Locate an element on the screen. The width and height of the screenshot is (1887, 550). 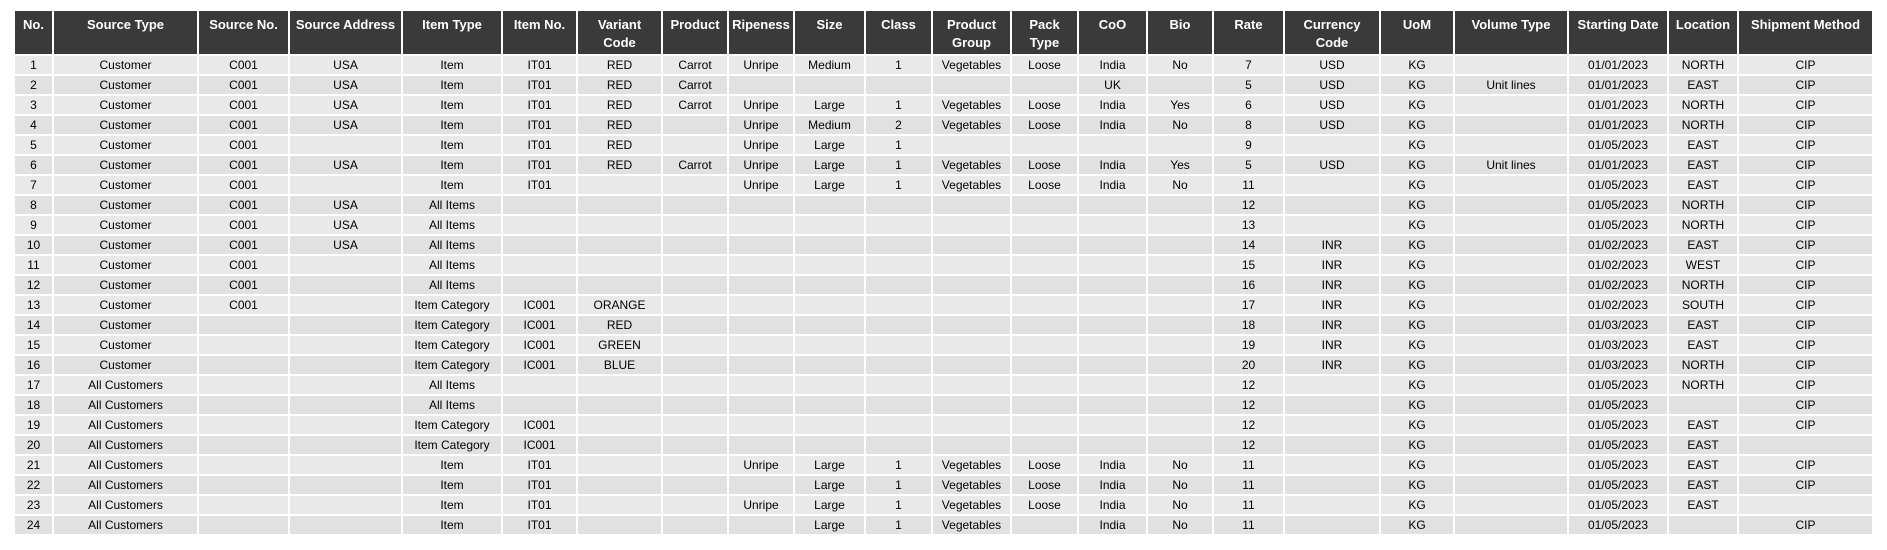
table-cell: 16 is located at coordinates (1248, 285).